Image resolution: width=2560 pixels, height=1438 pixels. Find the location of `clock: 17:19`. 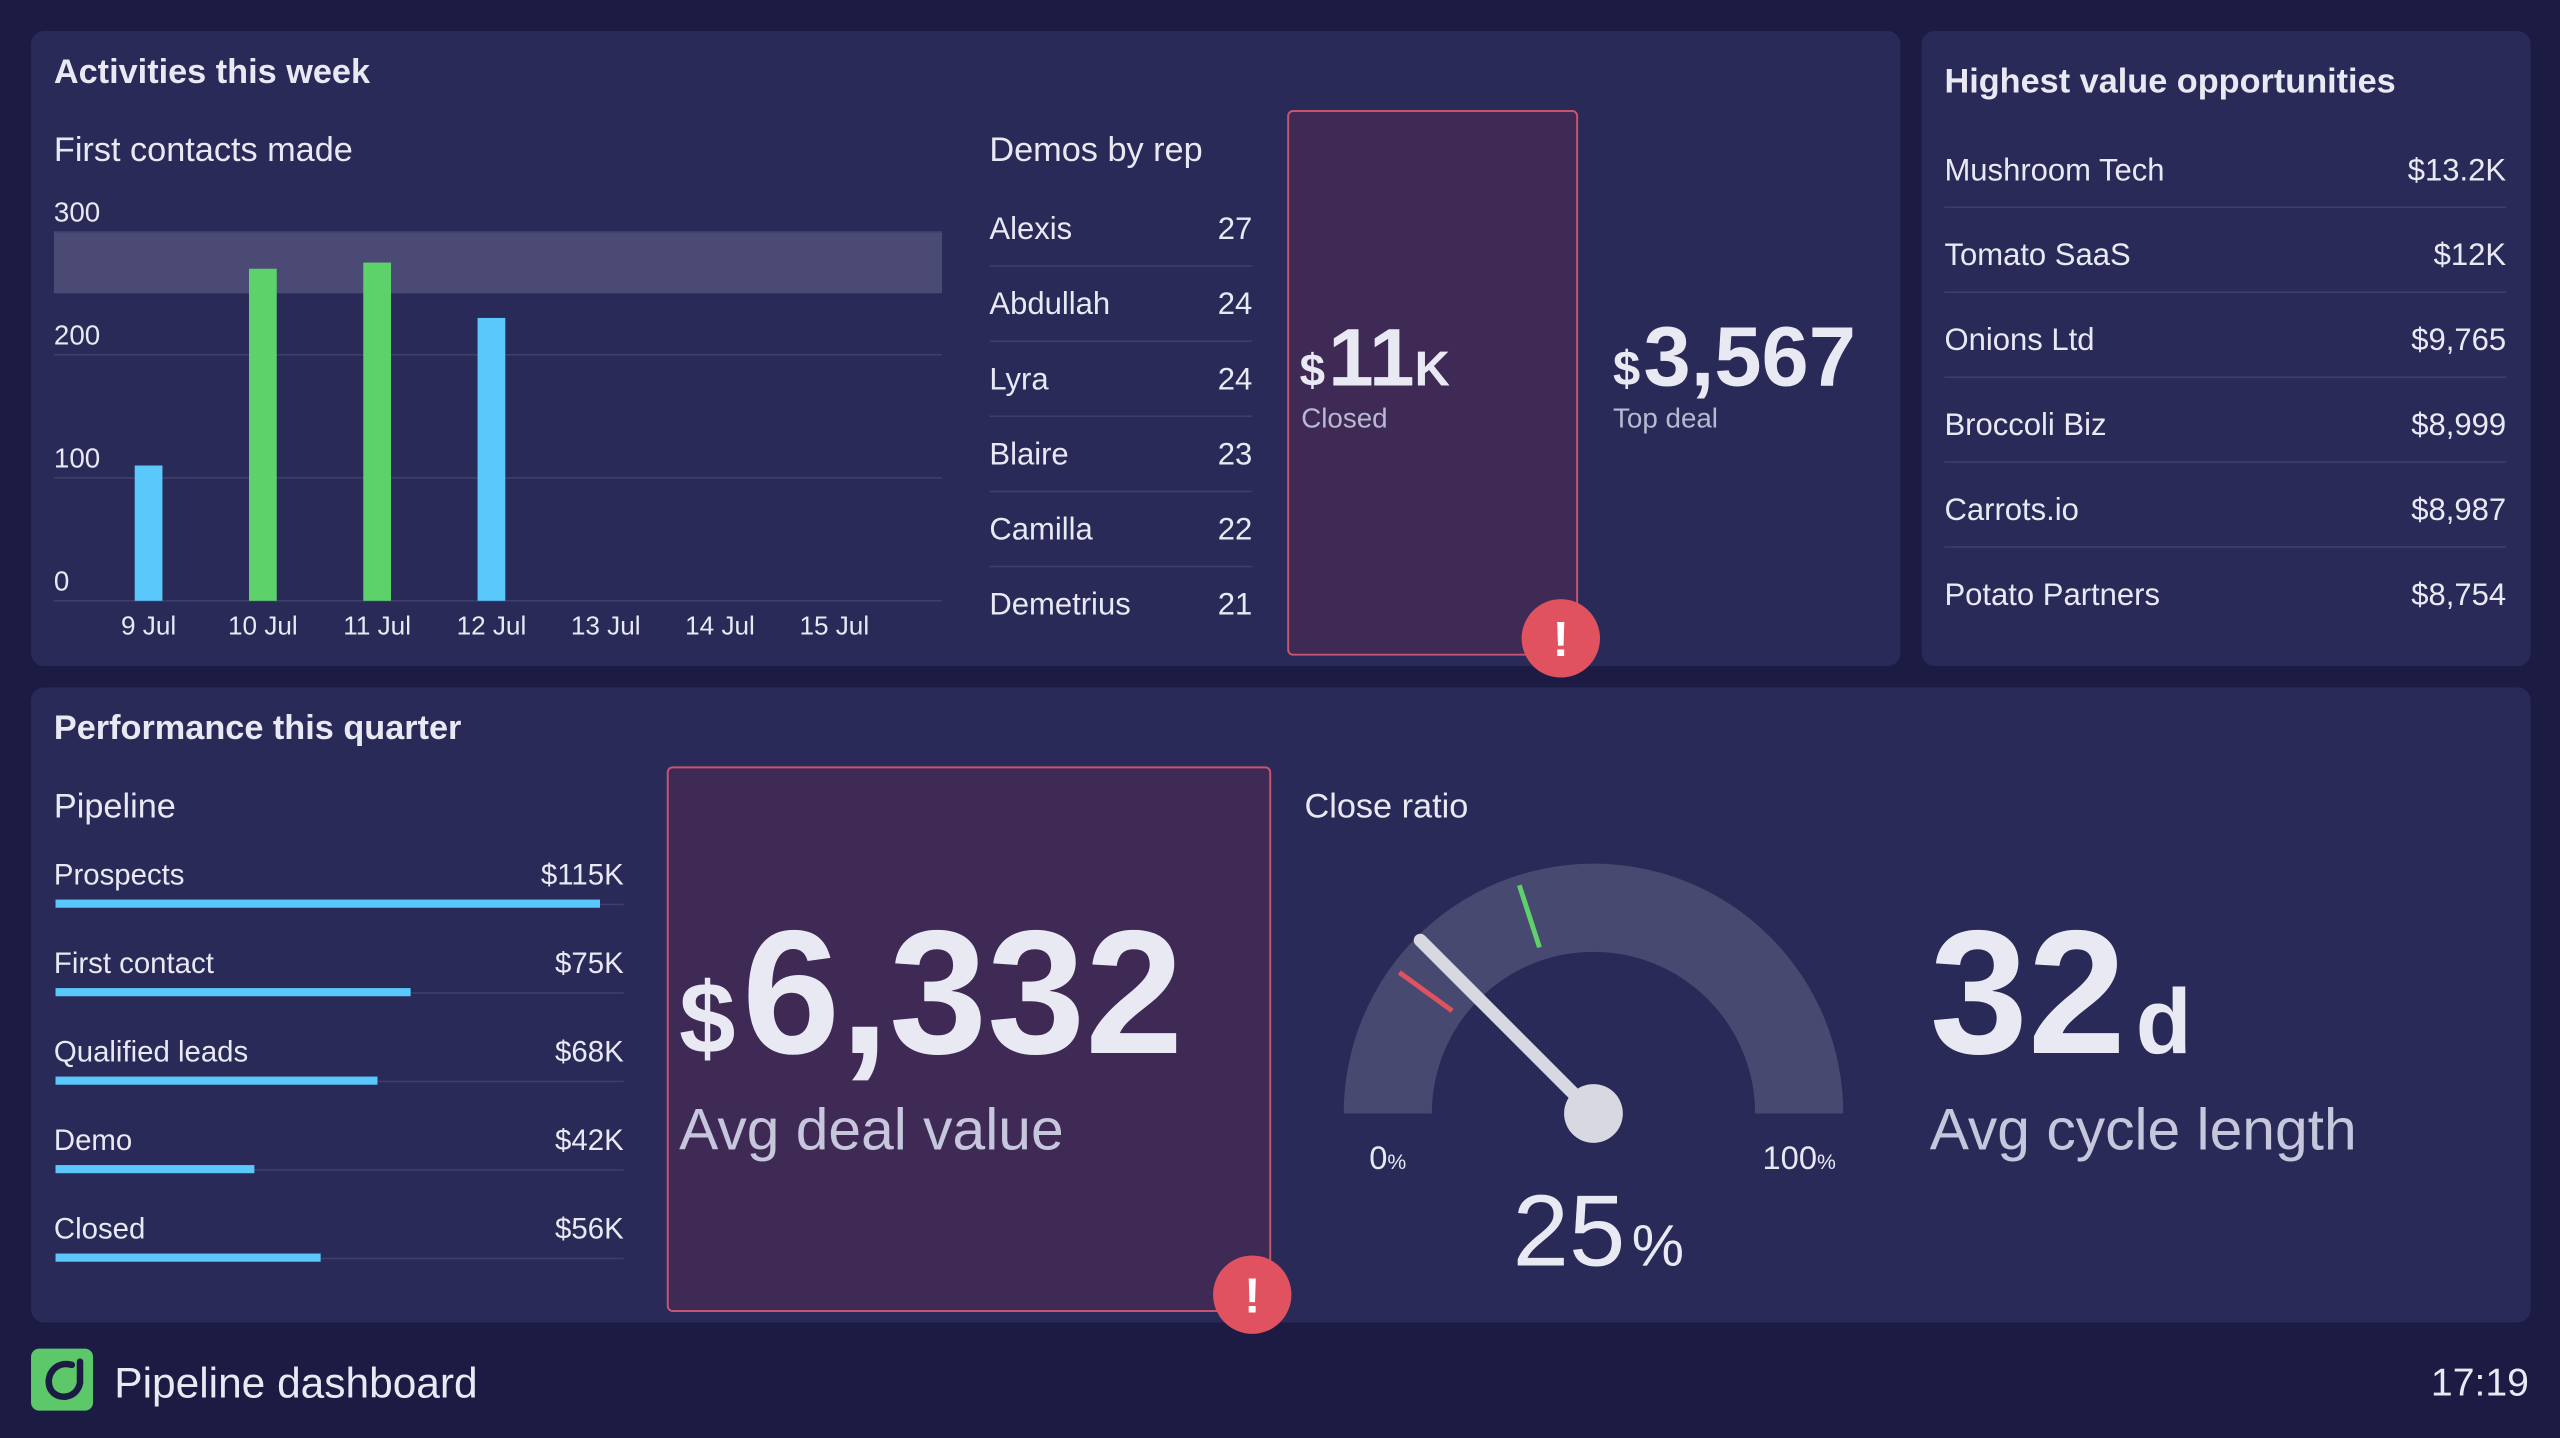

clock: 17:19 is located at coordinates (2480, 1382).